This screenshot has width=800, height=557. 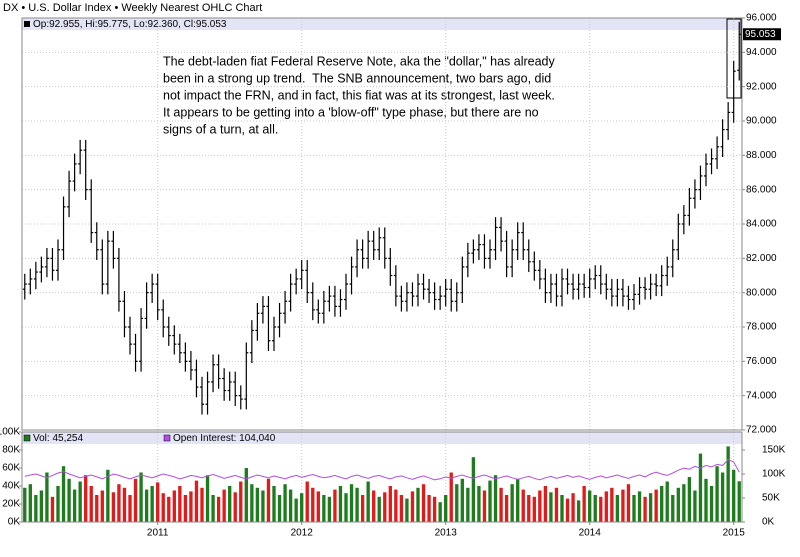 I want to click on price-header-band, so click(x=382, y=24).